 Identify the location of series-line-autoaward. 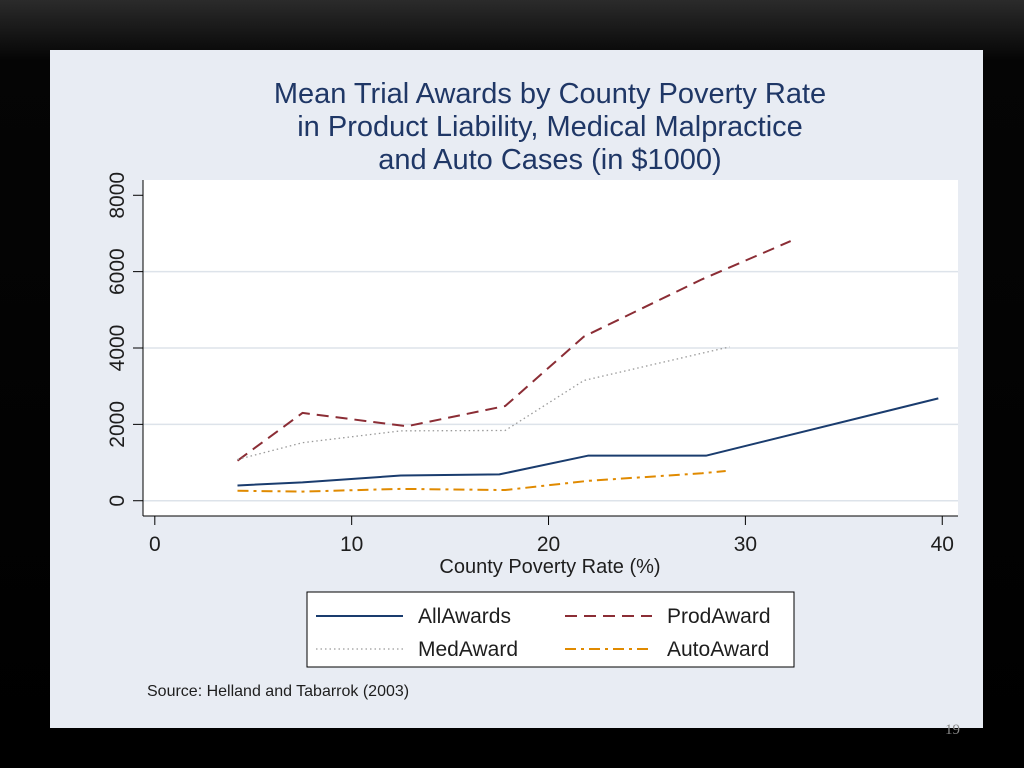
(481, 481).